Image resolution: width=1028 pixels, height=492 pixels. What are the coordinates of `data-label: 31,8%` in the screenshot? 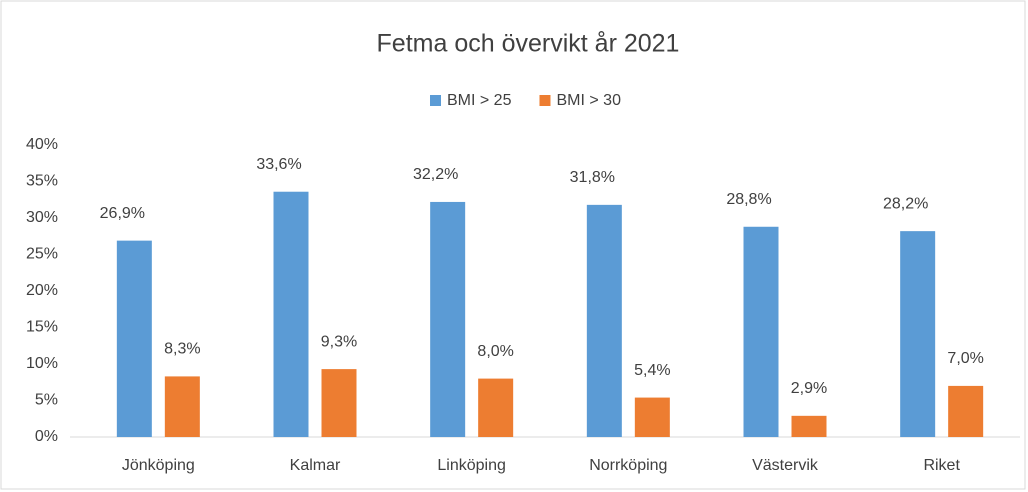 It's located at (592, 177).